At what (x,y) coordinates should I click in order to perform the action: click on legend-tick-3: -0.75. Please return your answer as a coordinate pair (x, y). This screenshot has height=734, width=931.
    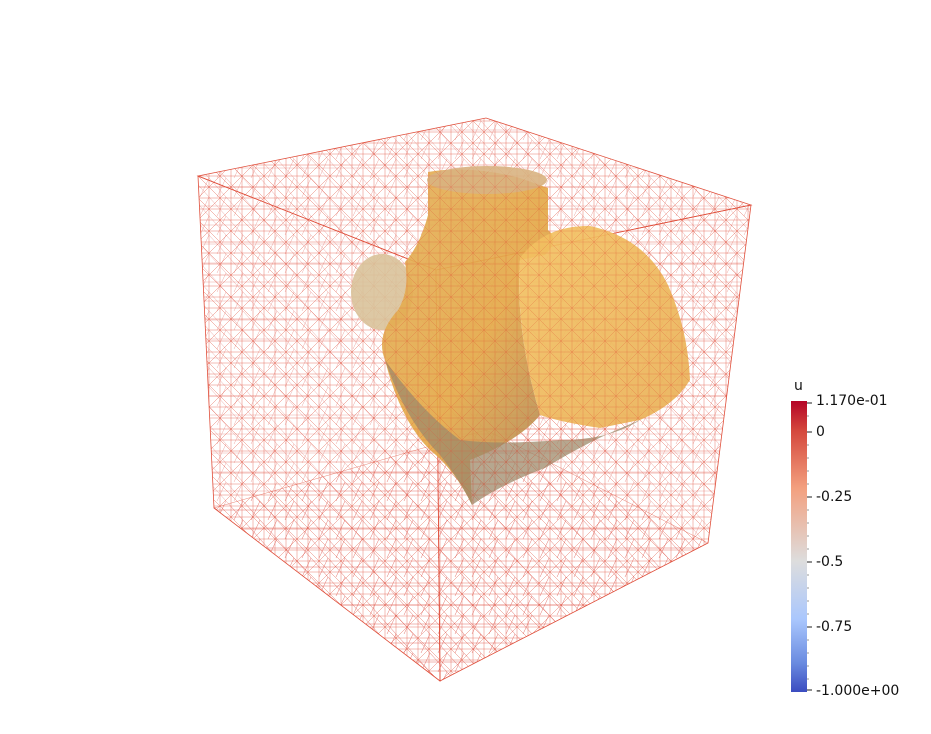
    Looking at the image, I should click on (834, 627).